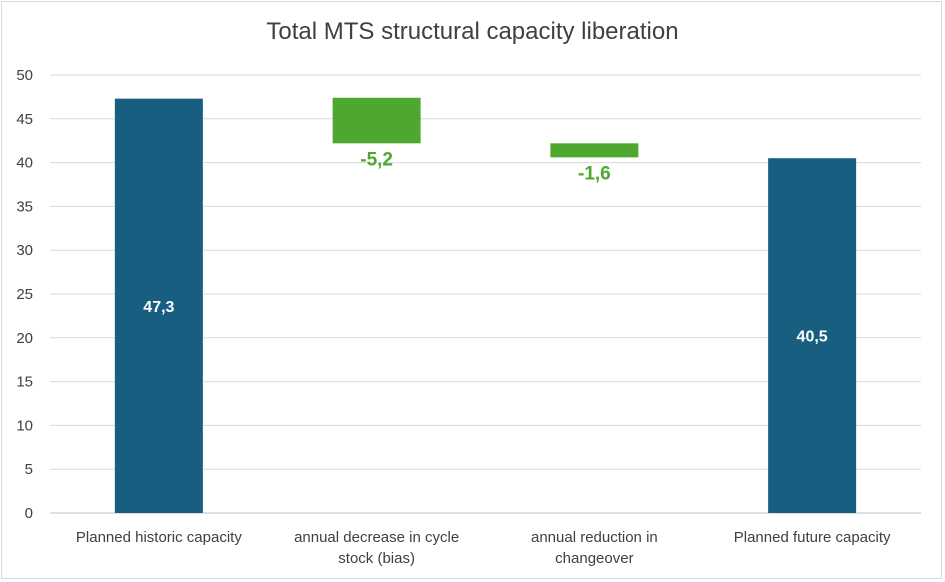 This screenshot has width=945, height=582. I want to click on y-tick-label: 0, so click(29, 513).